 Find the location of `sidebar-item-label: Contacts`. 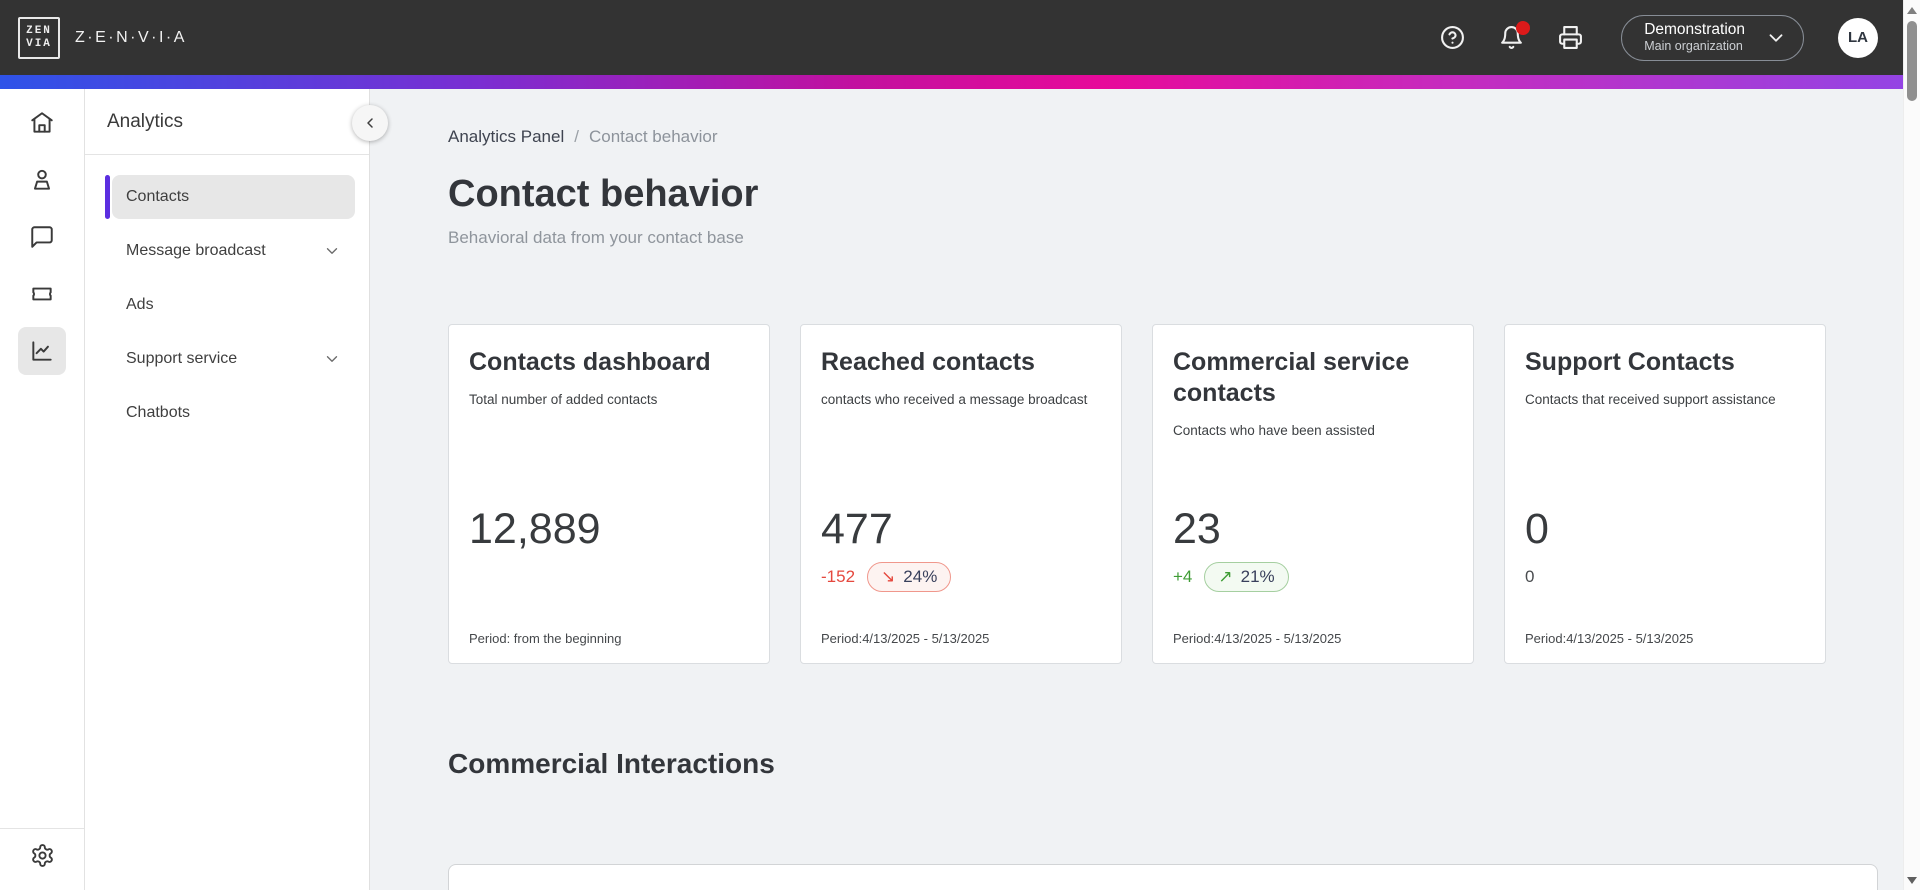

sidebar-item-label: Contacts is located at coordinates (158, 196).